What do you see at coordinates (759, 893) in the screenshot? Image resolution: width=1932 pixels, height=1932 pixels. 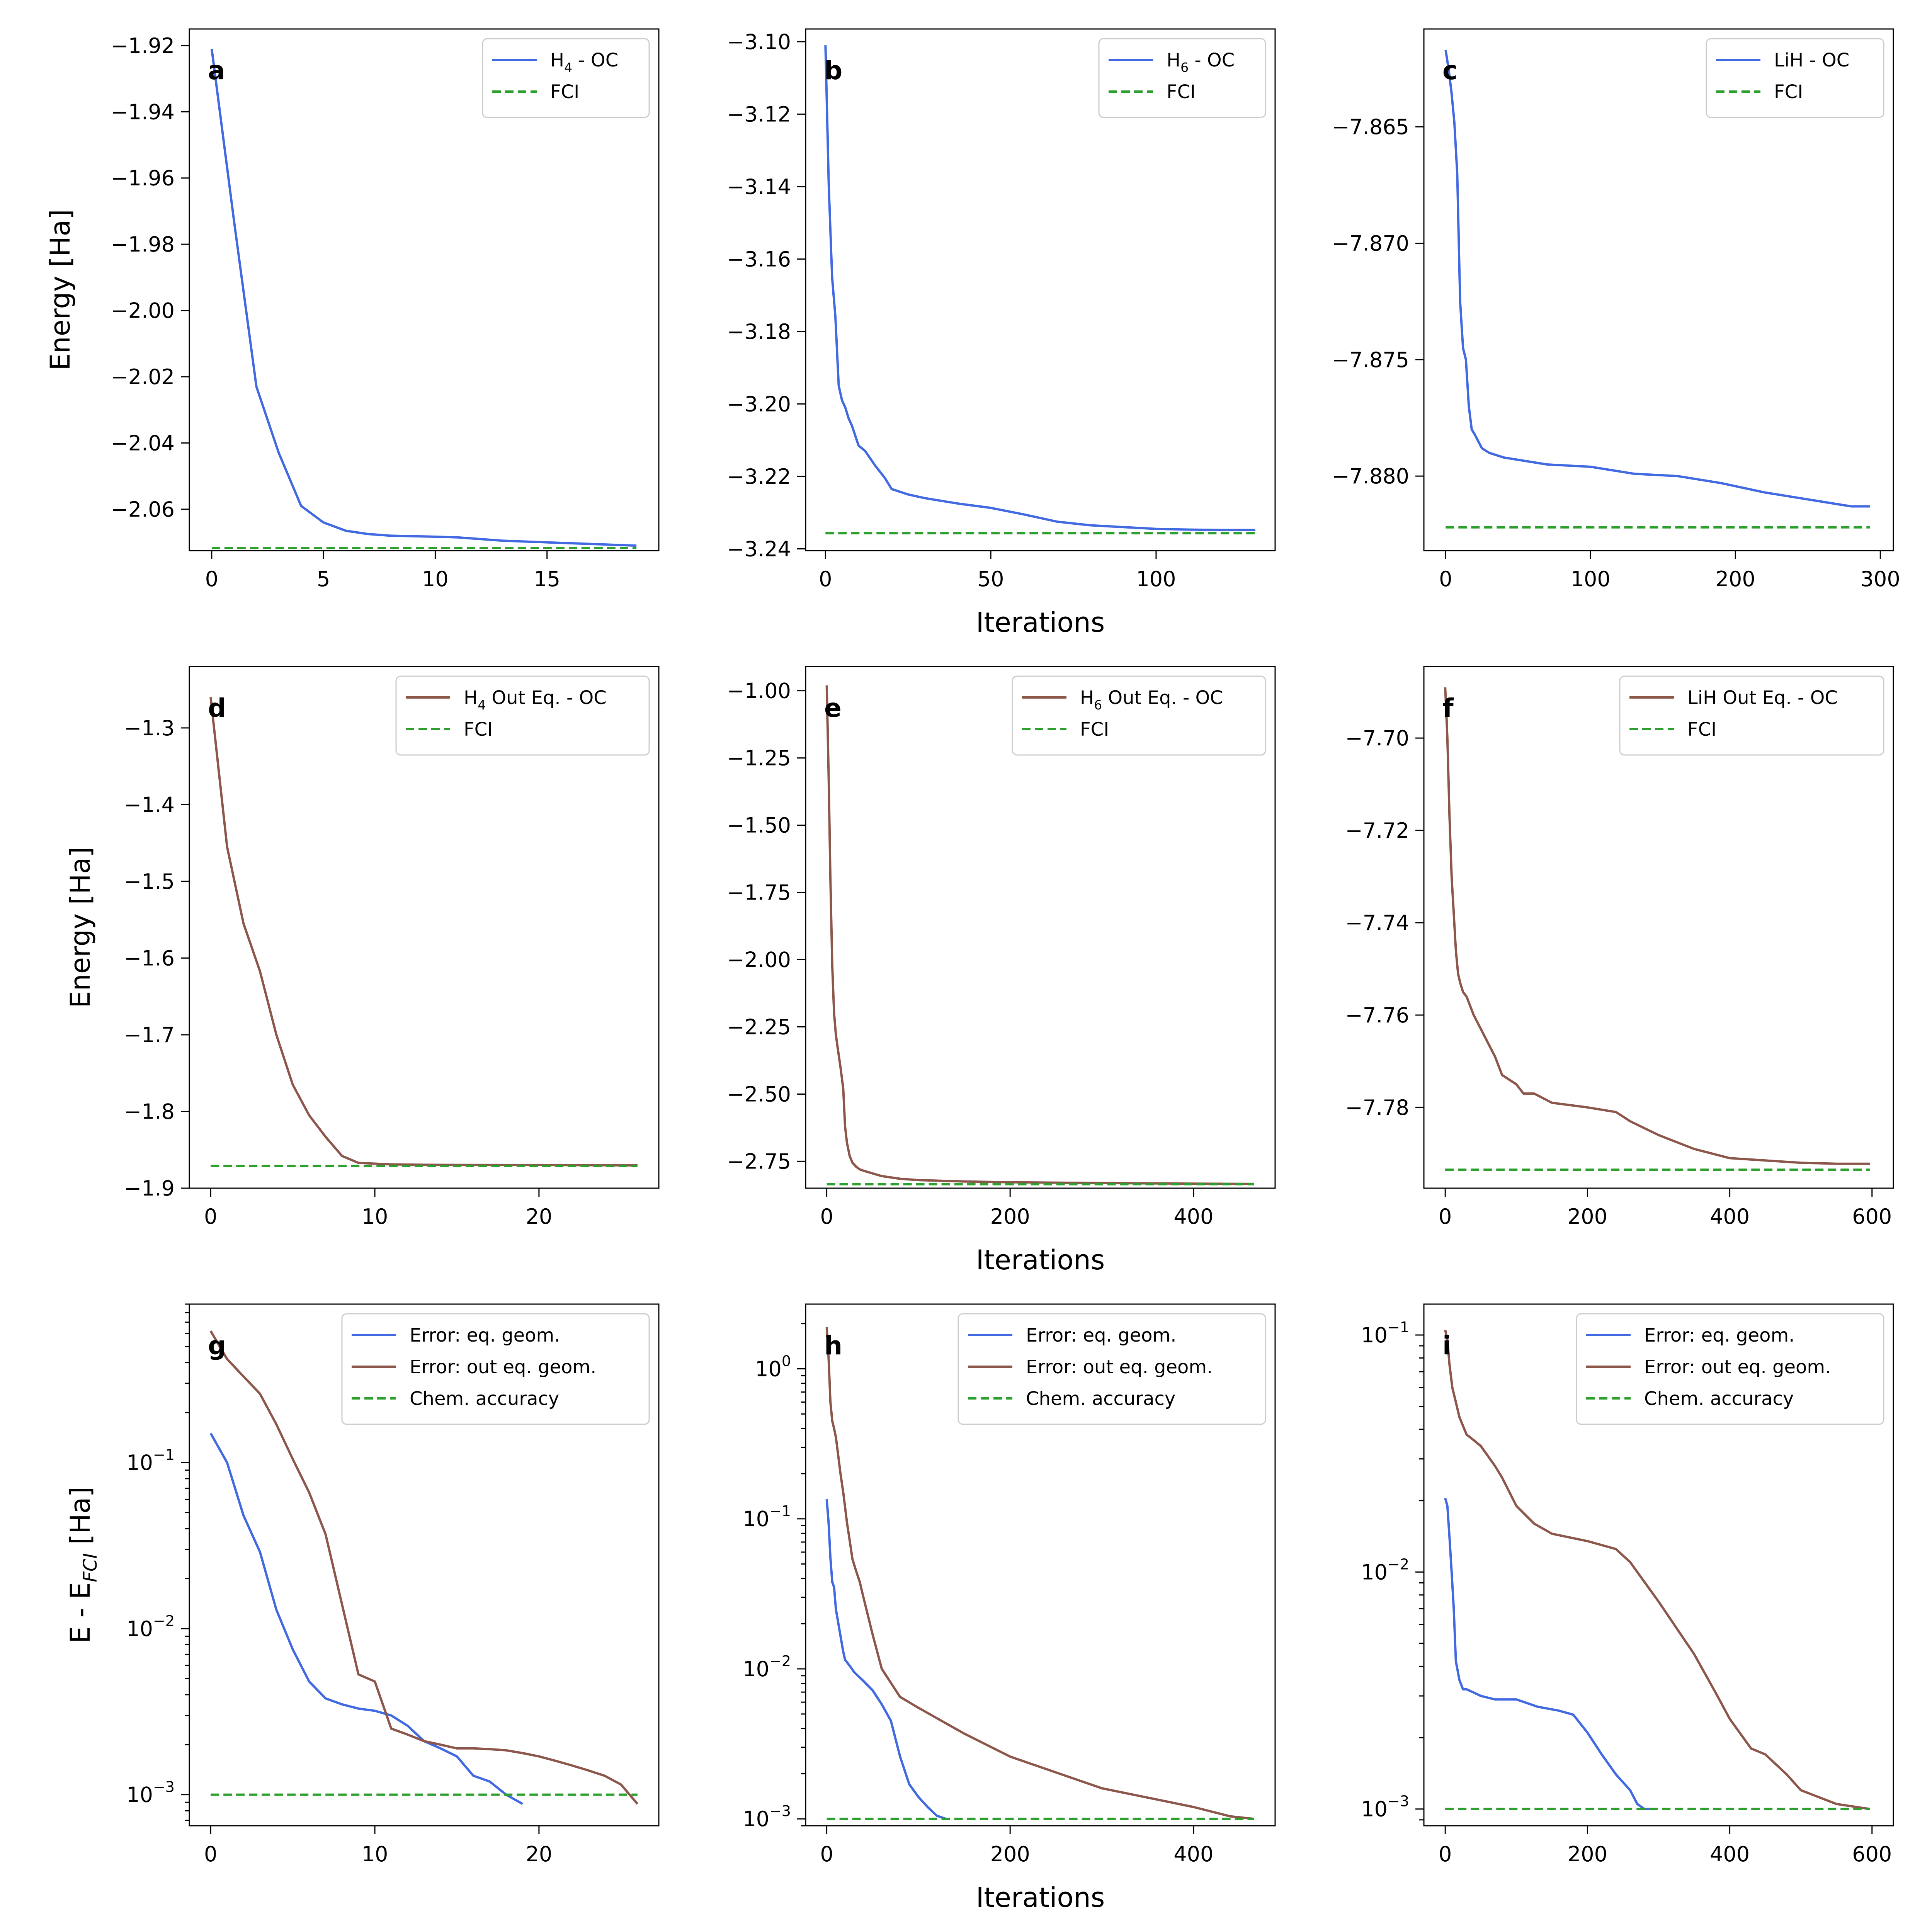 I see `y-tick-label: −1.75` at bounding box center [759, 893].